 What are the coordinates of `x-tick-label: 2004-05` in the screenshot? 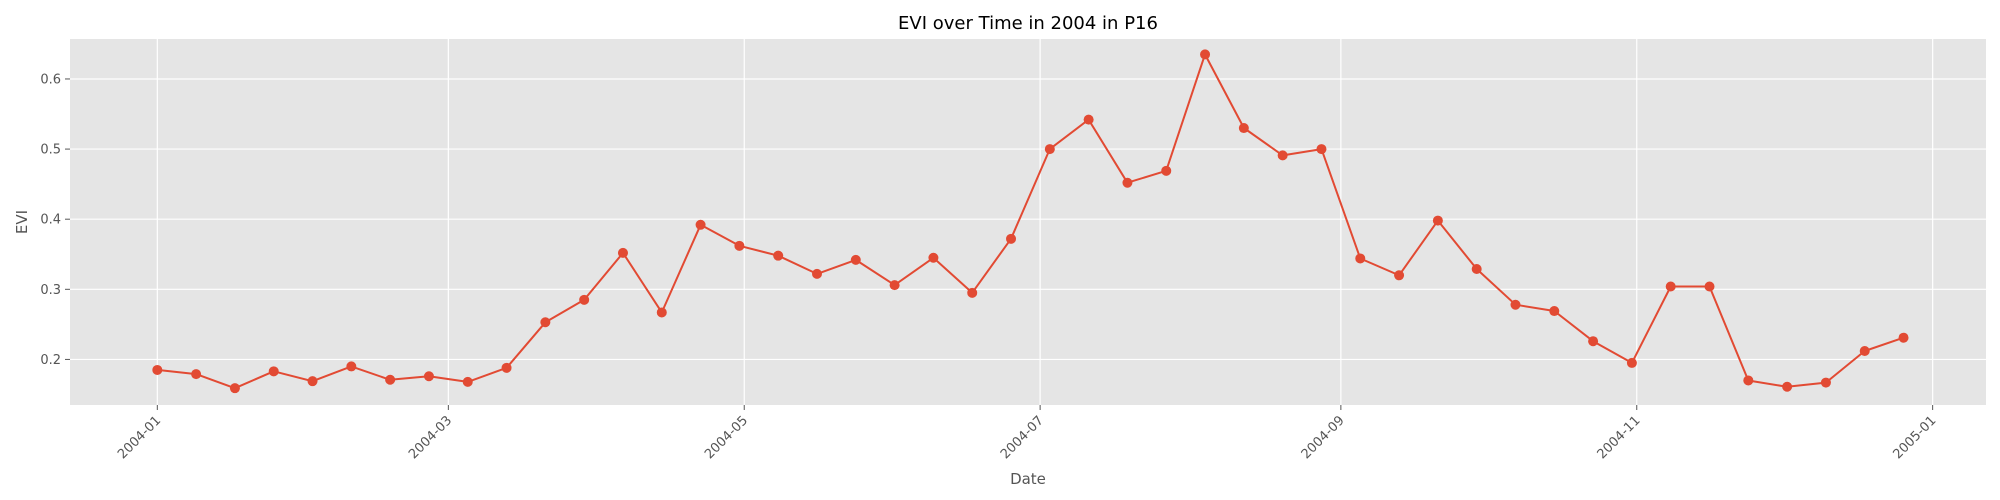 It's located at (726, 437).